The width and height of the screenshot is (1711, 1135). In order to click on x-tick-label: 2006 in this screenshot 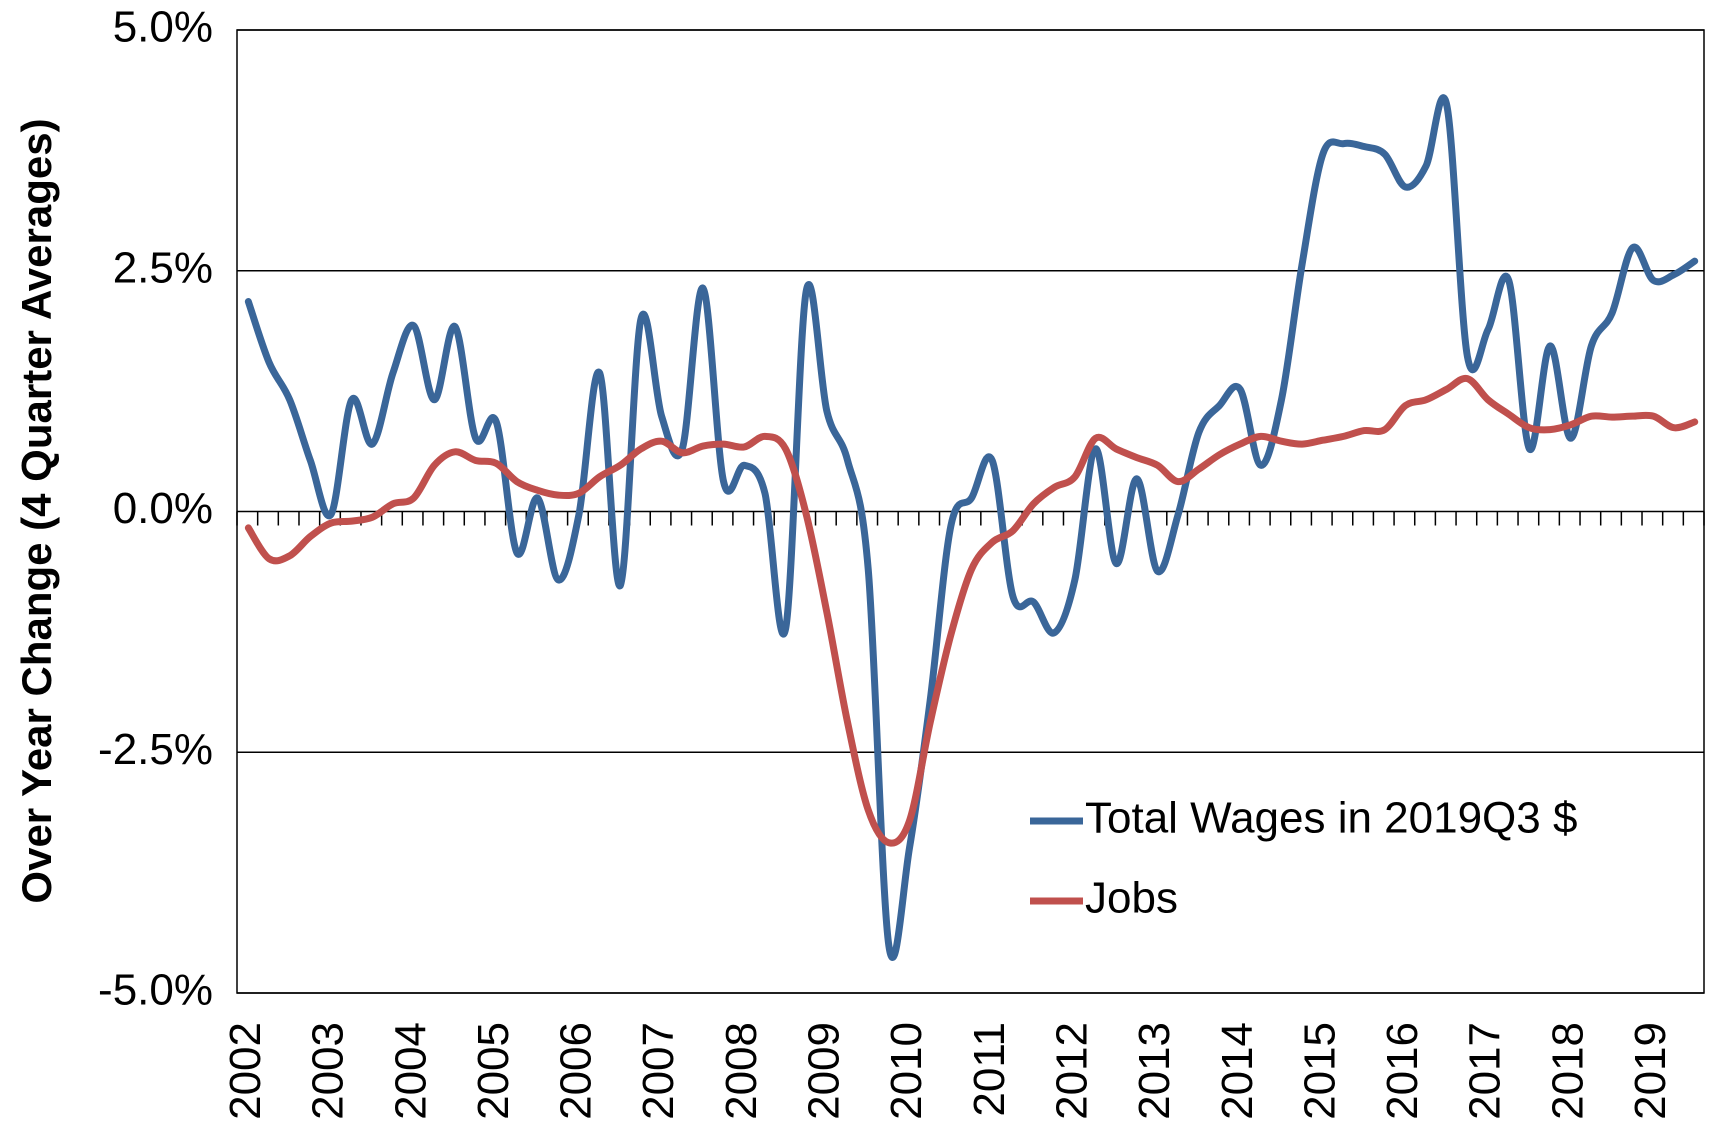, I will do `click(576, 1071)`.